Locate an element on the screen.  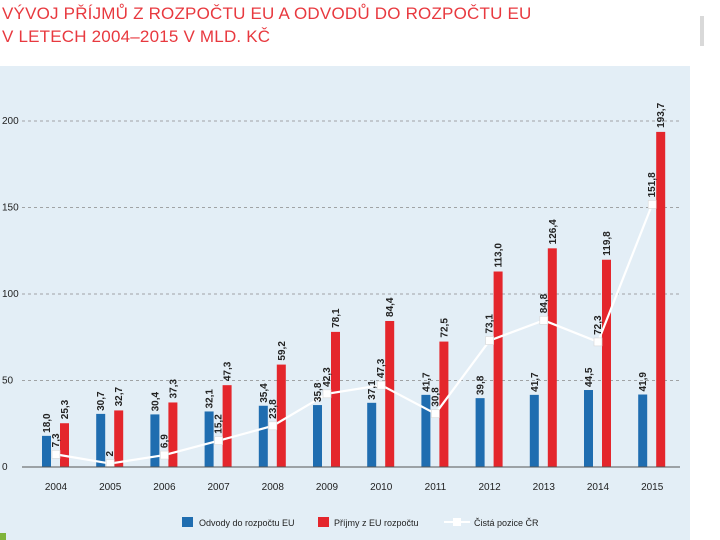
label-prijmy-2015: 193,7 is located at coordinates (661, 114).